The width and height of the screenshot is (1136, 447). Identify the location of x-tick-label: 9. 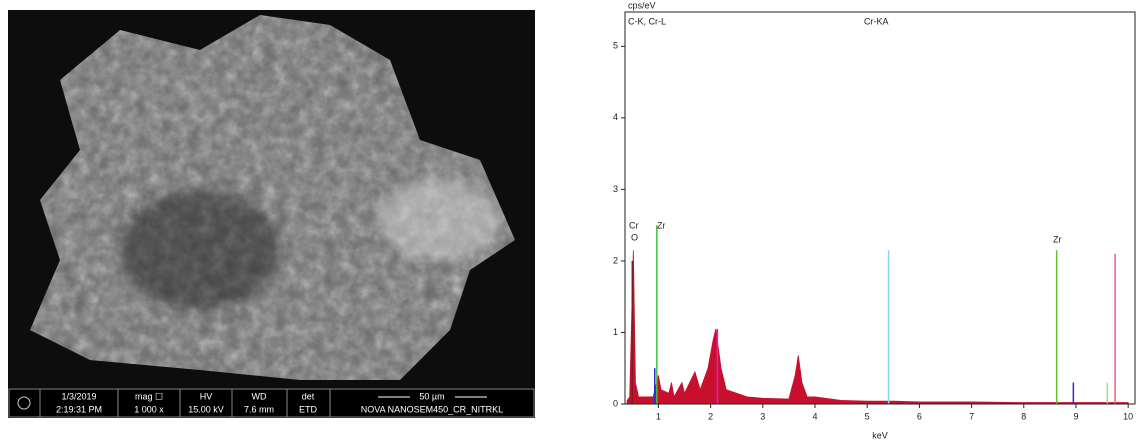
(1075, 416).